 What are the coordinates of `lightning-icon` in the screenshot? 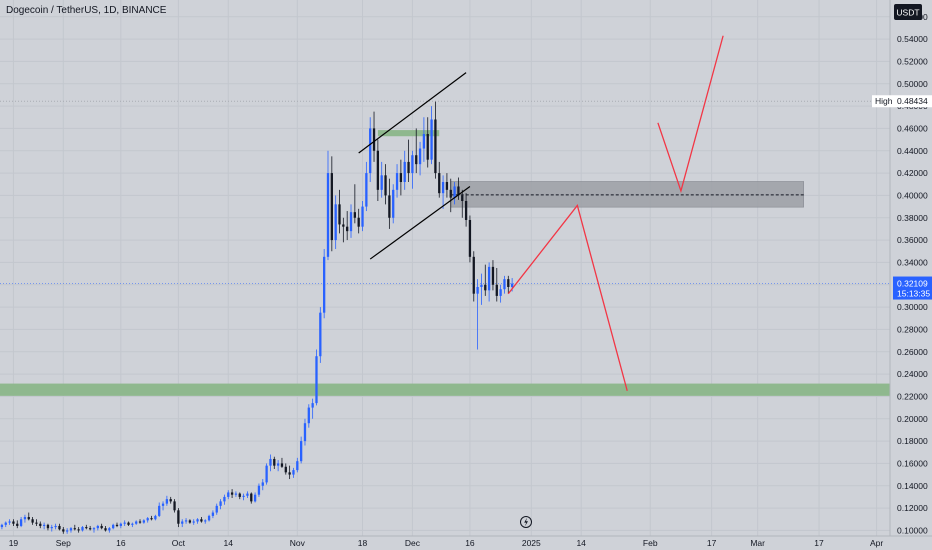 It's located at (526, 522).